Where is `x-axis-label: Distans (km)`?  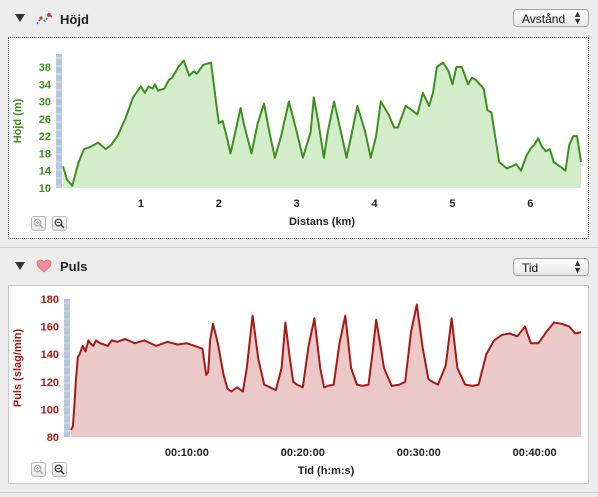
x-axis-label: Distans (km) is located at coordinates (322, 222).